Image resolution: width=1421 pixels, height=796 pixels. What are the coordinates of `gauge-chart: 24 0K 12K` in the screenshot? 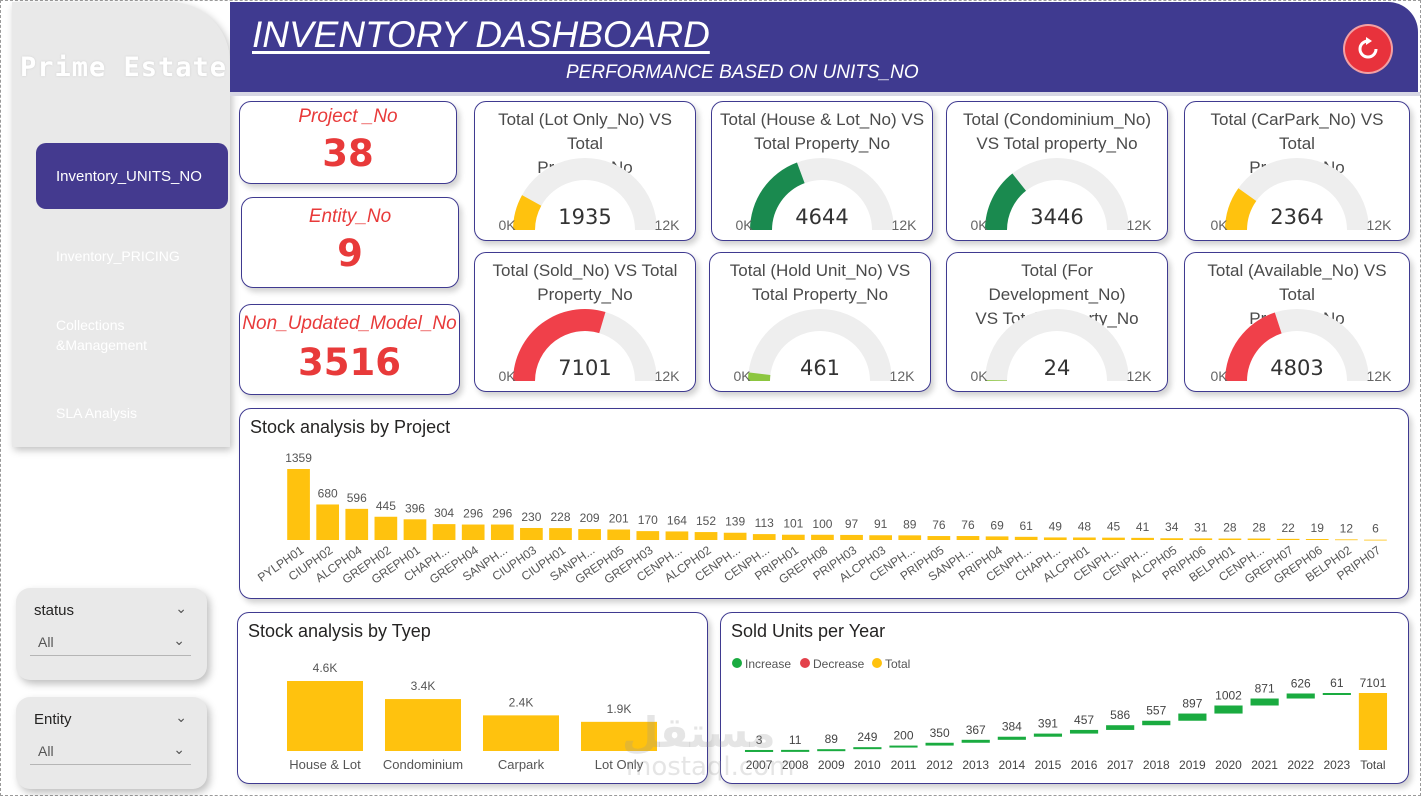 It's located at (1061, 346).